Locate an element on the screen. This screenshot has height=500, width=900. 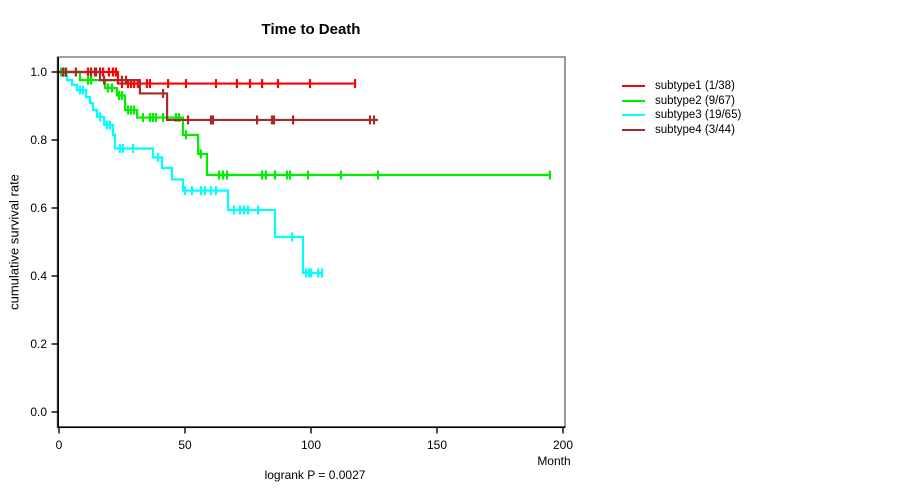
legend-item-subtype1: subtype1 (1/38) is located at coordinates (681, 86).